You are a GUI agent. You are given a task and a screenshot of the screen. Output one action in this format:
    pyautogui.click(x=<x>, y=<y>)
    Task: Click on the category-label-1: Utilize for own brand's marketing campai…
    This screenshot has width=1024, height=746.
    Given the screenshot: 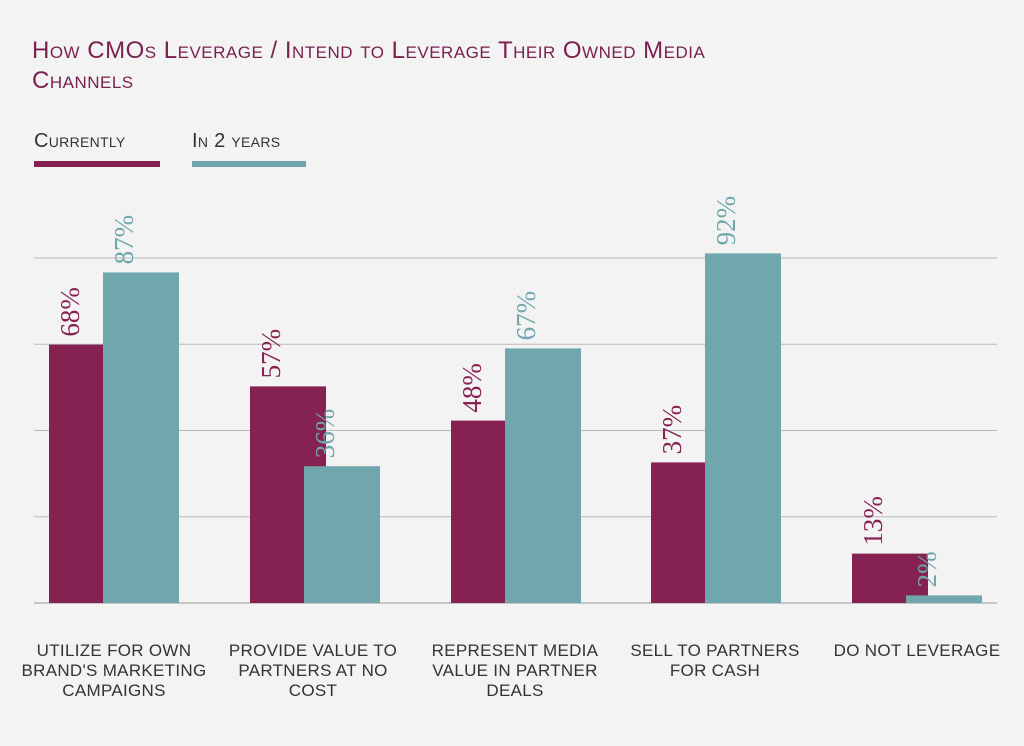 What is the action you would take?
    pyautogui.click(x=114, y=670)
    